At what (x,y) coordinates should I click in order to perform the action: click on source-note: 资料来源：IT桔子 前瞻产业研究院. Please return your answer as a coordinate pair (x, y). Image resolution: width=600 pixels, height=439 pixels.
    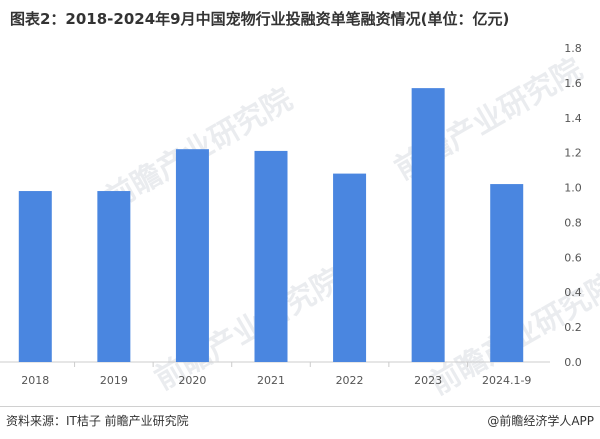
    Looking at the image, I should click on (97, 421).